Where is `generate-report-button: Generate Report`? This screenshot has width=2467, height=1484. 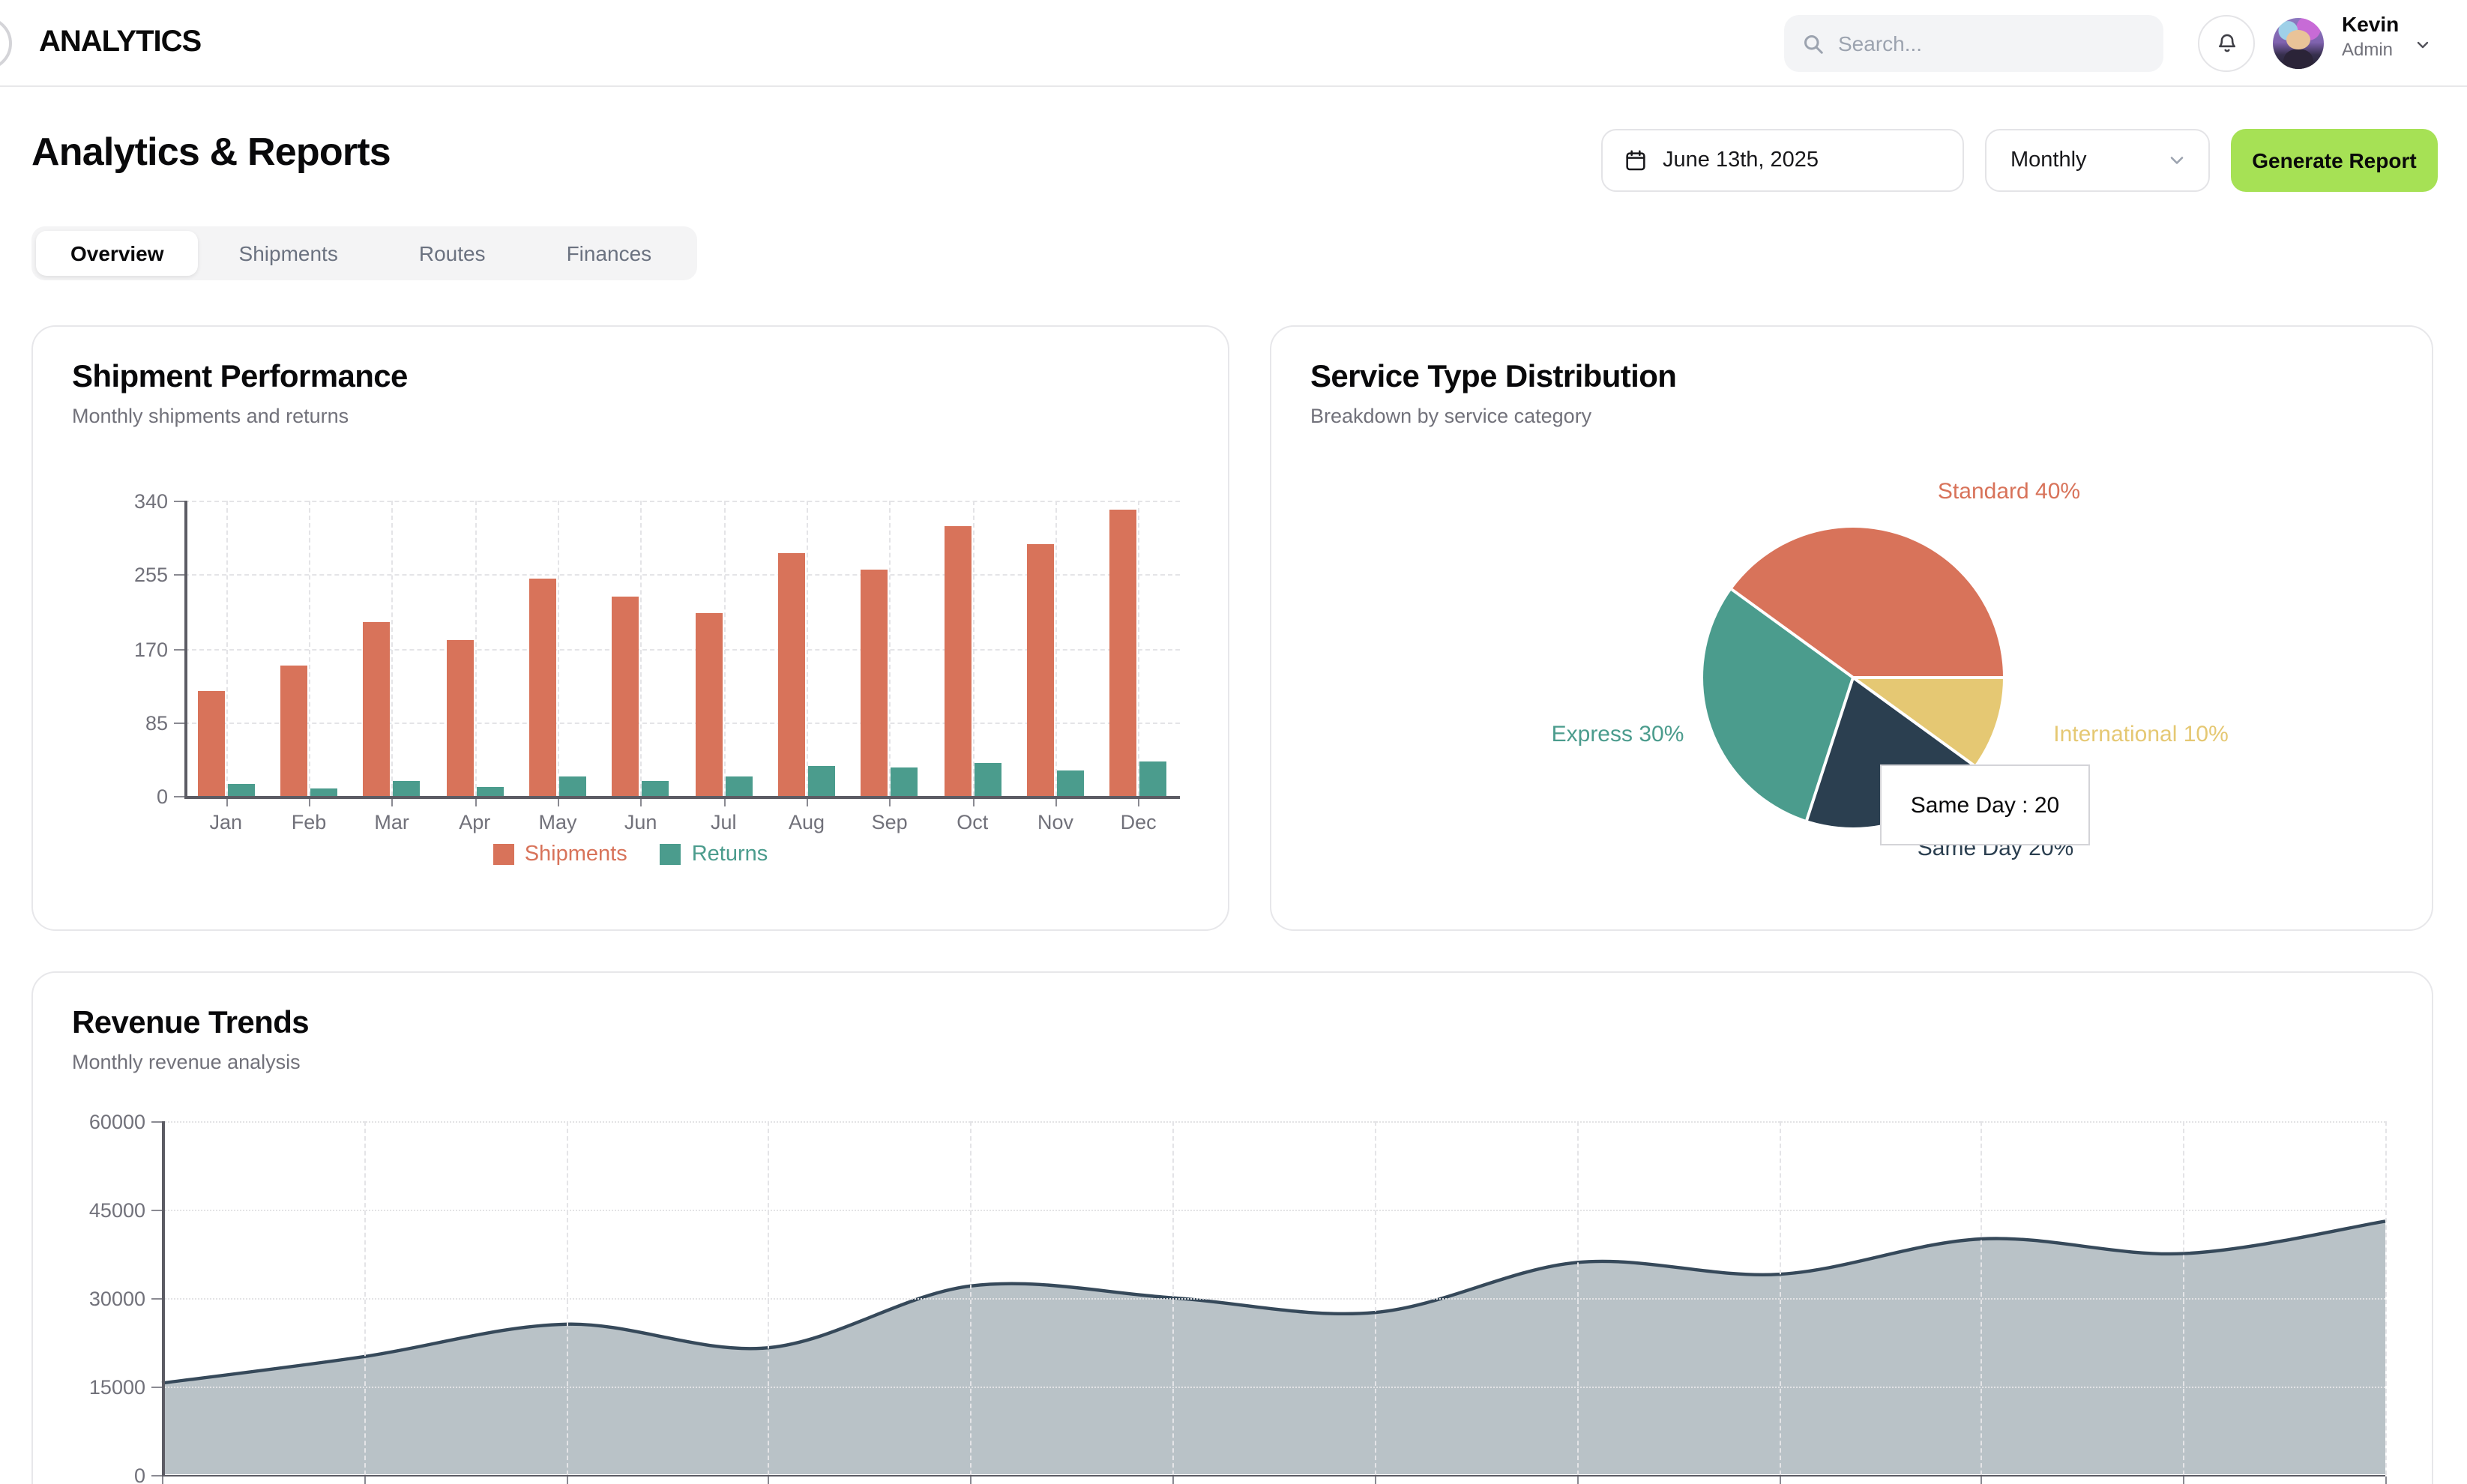
generate-report-button: Generate Report is located at coordinates (2334, 160).